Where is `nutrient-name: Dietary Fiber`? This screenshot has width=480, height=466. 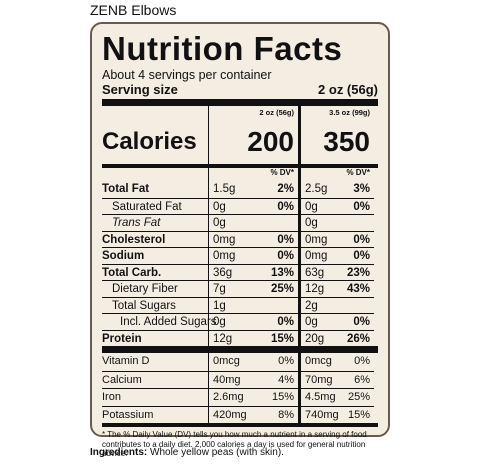 nutrient-name: Dietary Fiber is located at coordinates (155, 288).